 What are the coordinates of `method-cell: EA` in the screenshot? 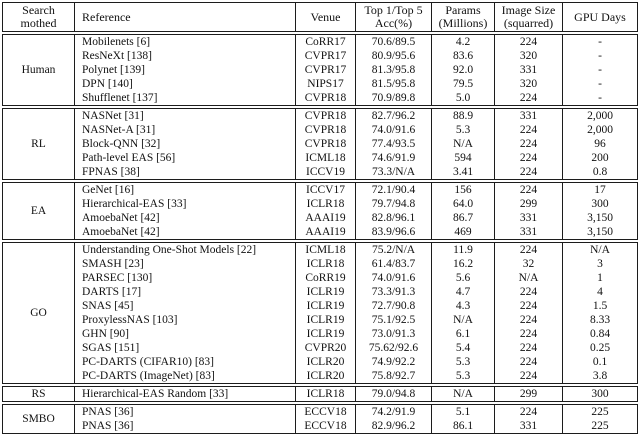 It's located at (39, 211).